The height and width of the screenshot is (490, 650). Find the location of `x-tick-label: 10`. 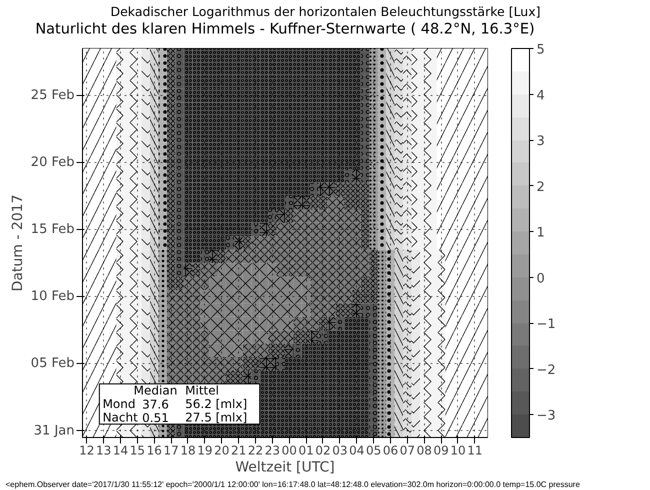

x-tick-label: 10 is located at coordinates (458, 451).